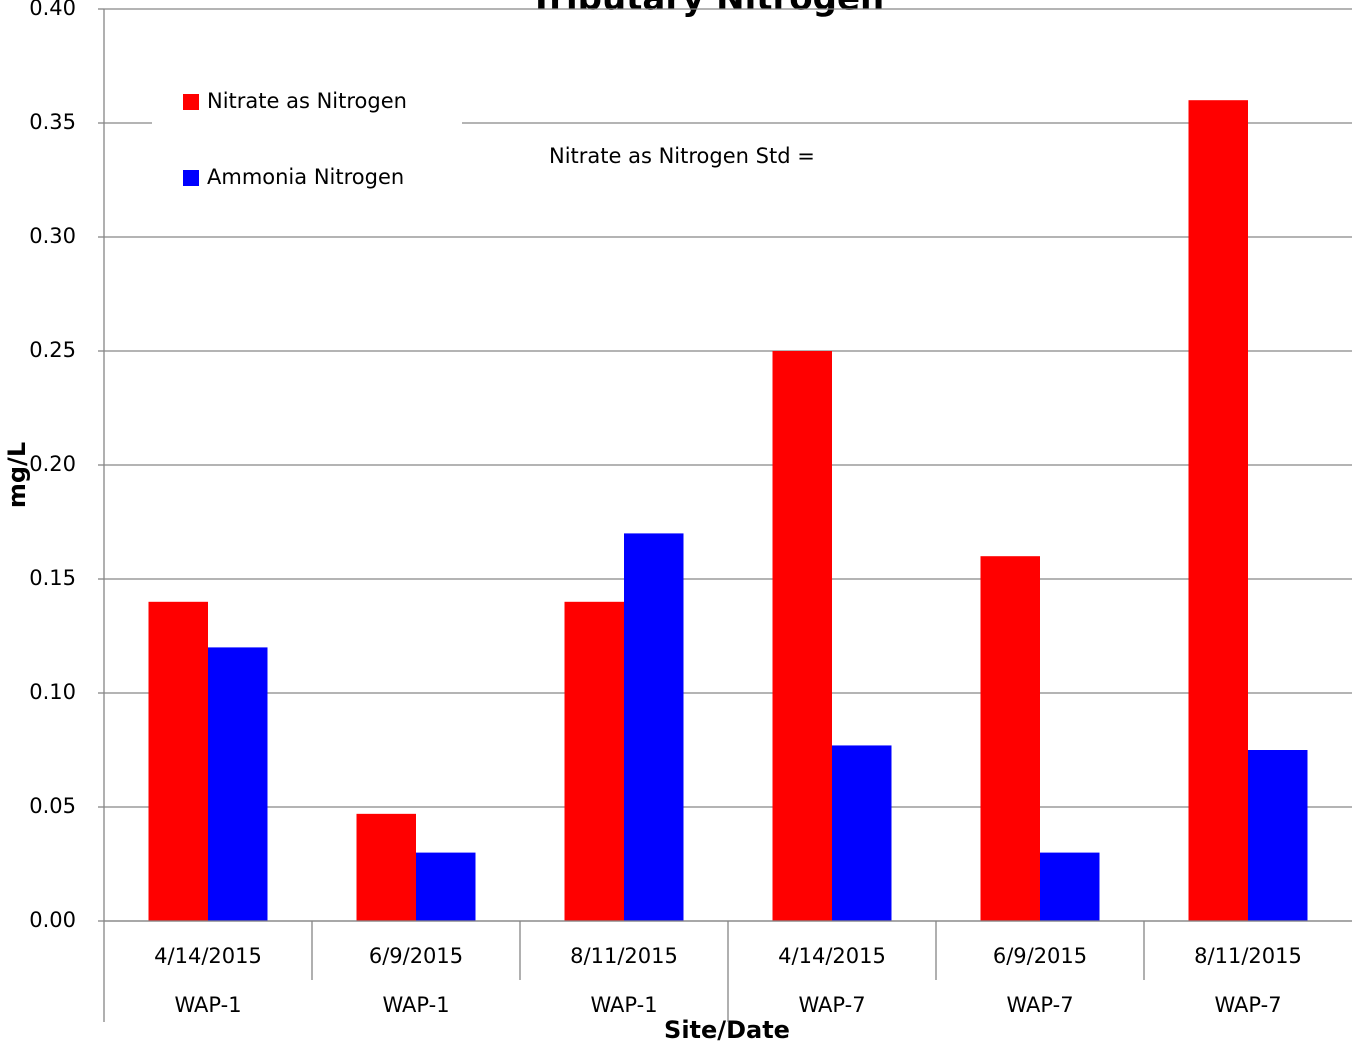  Describe the element at coordinates (52, 122) in the screenshot. I see `y-tick-label: 0.35` at that location.